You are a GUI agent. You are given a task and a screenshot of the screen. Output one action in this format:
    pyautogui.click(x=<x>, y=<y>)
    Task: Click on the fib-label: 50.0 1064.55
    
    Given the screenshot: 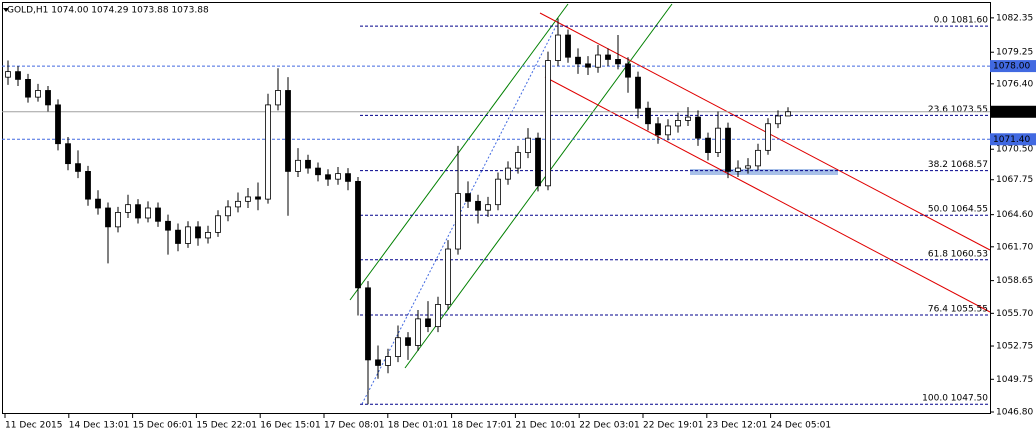 What is the action you would take?
    pyautogui.click(x=958, y=210)
    